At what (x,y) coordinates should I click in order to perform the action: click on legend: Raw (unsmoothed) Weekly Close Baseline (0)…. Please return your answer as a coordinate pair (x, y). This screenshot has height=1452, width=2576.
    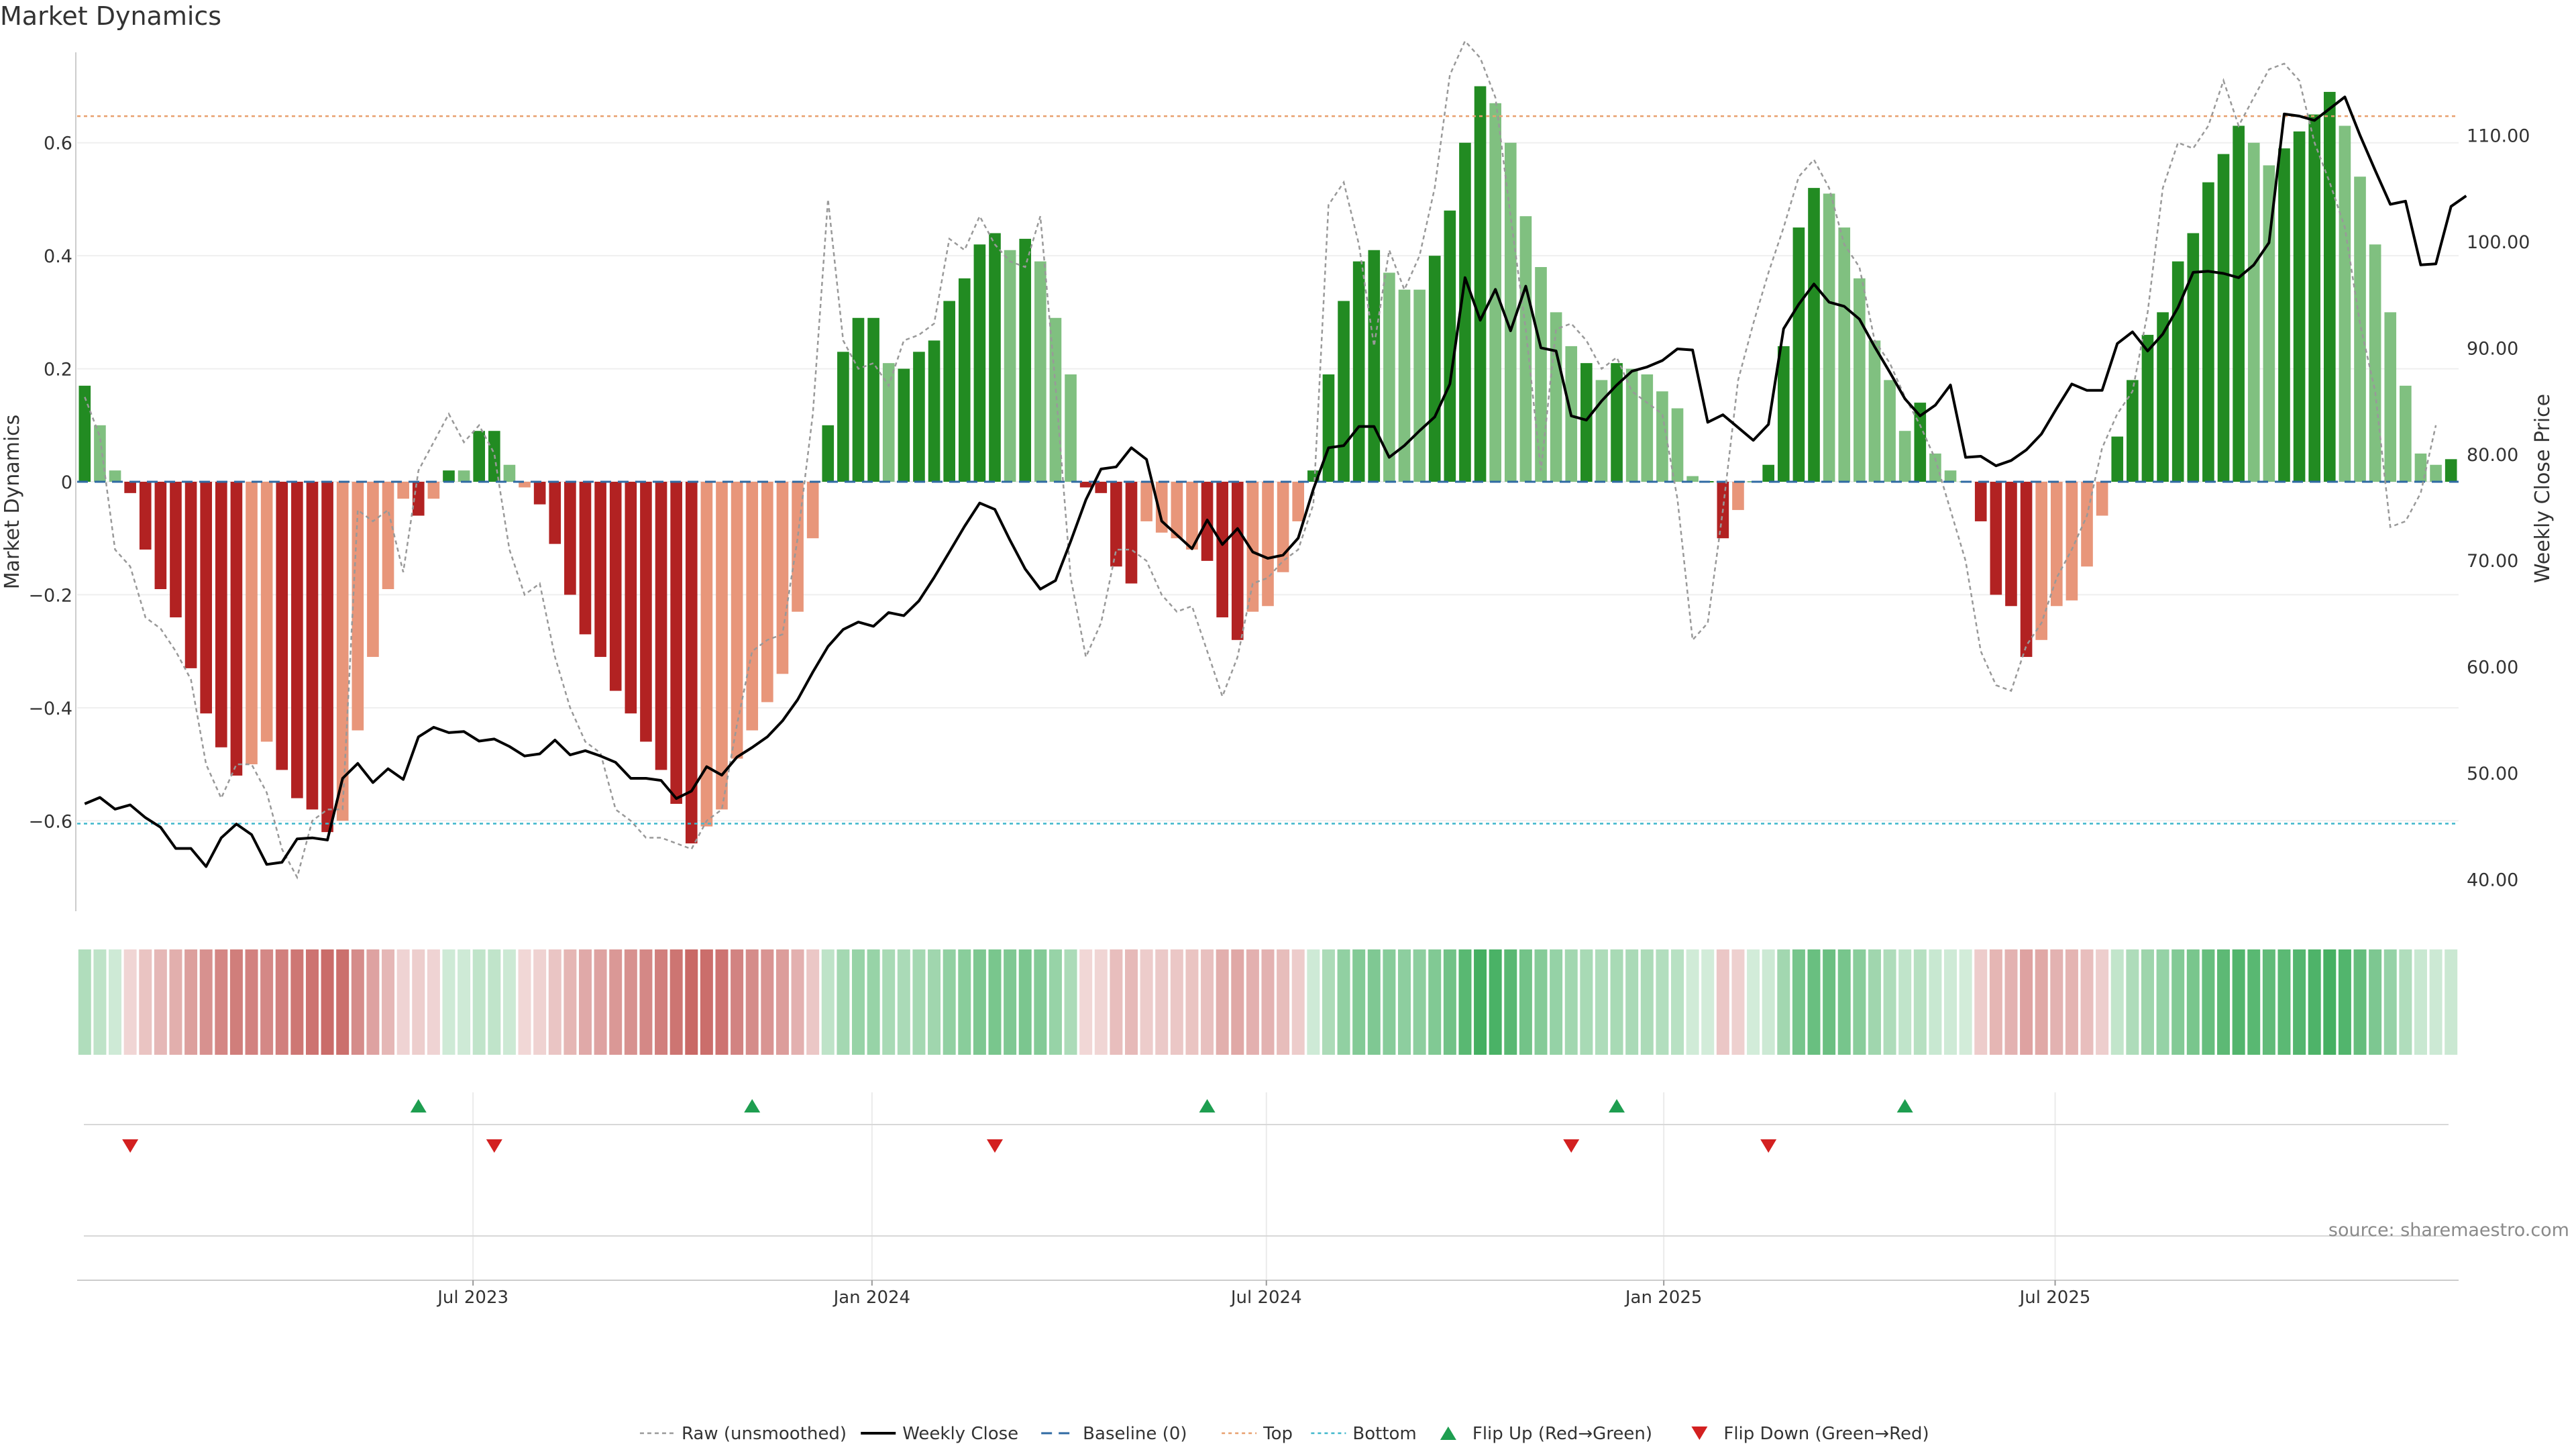
    Looking at the image, I should click on (1284, 1434).